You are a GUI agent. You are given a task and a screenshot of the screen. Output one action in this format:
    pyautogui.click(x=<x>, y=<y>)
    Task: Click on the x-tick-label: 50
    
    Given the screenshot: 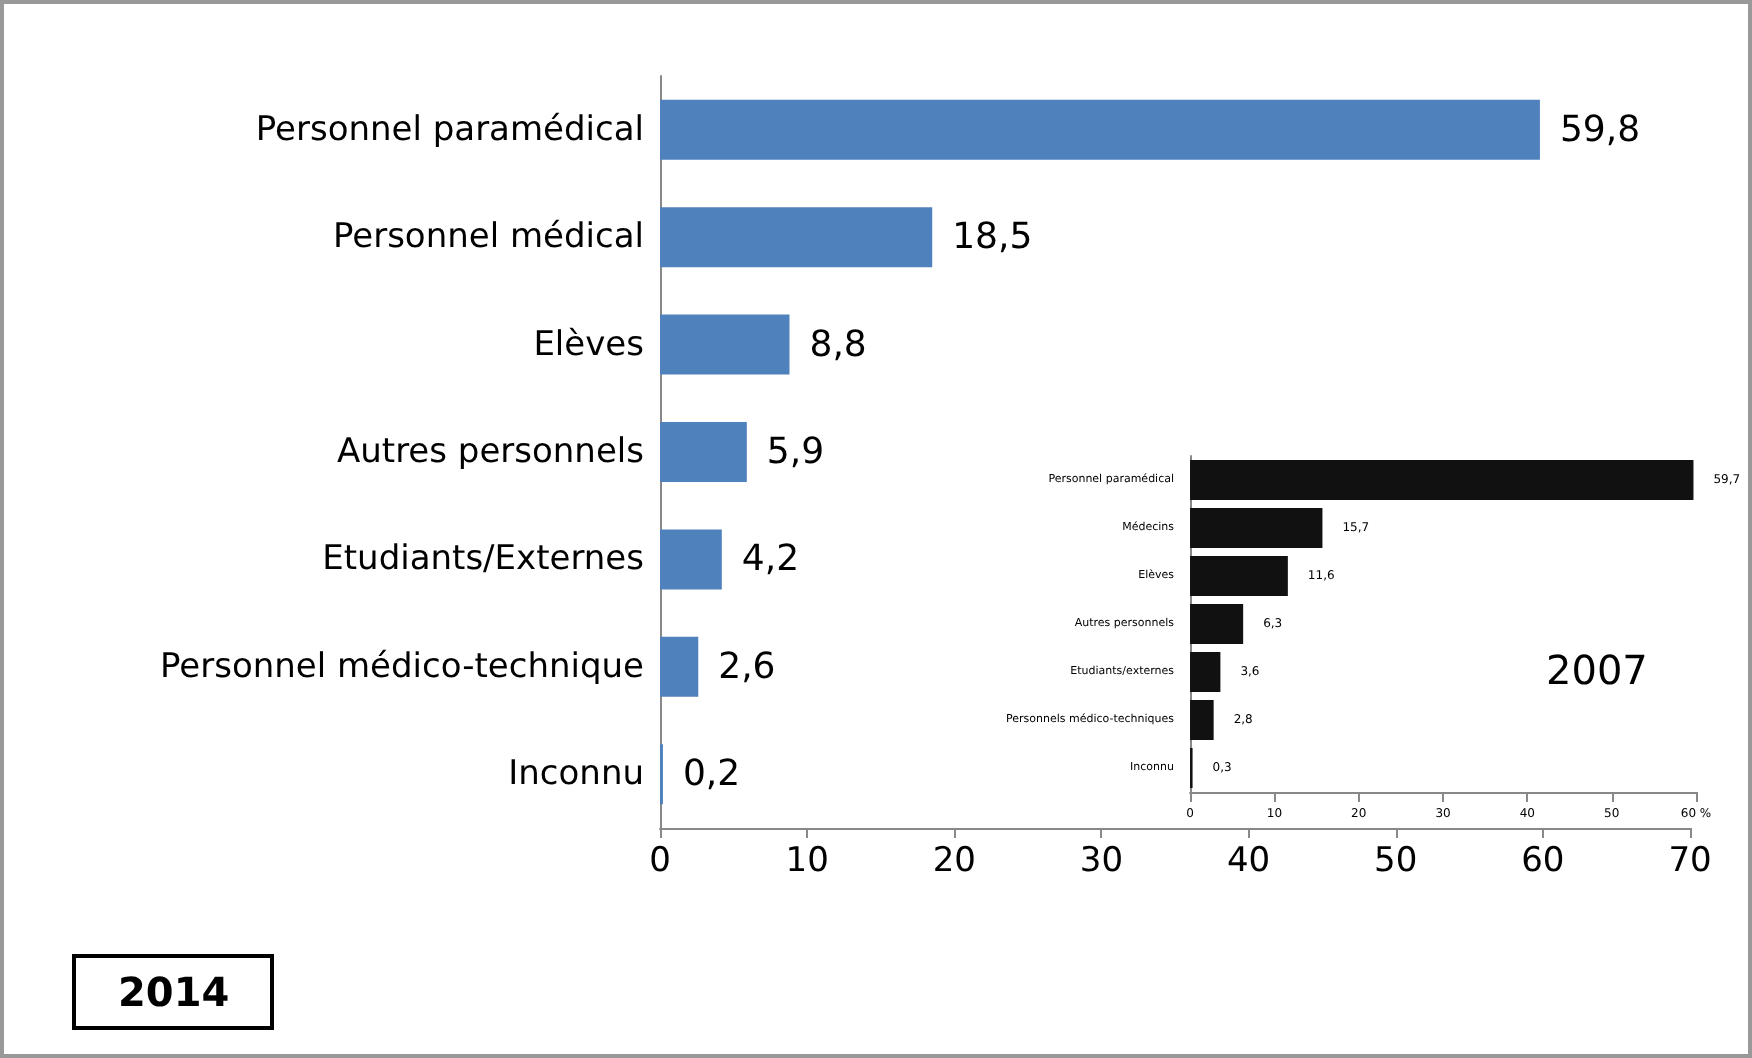 What is the action you would take?
    pyautogui.click(x=1396, y=861)
    